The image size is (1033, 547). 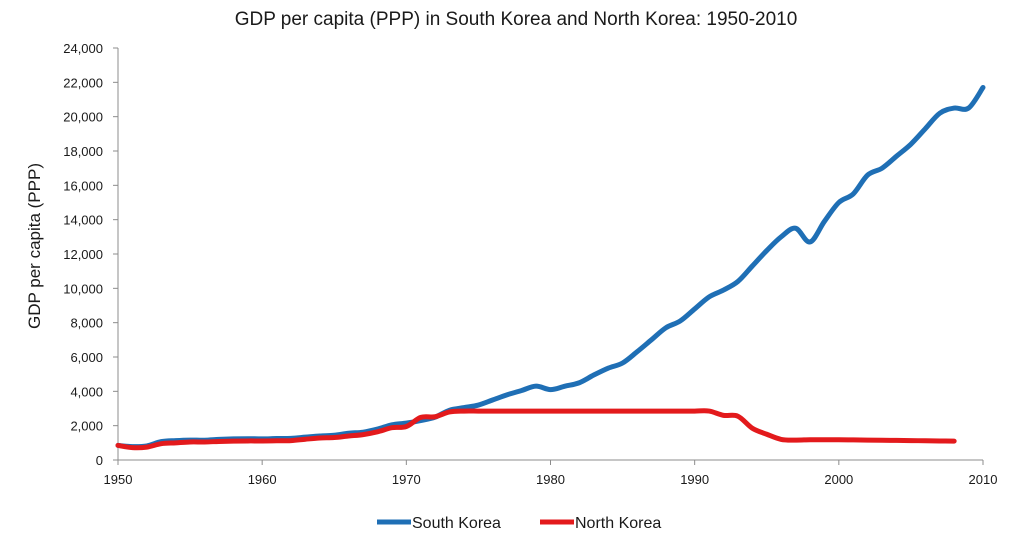 What do you see at coordinates (83, 151) in the screenshot?
I see `y-tick-label: 18,000` at bounding box center [83, 151].